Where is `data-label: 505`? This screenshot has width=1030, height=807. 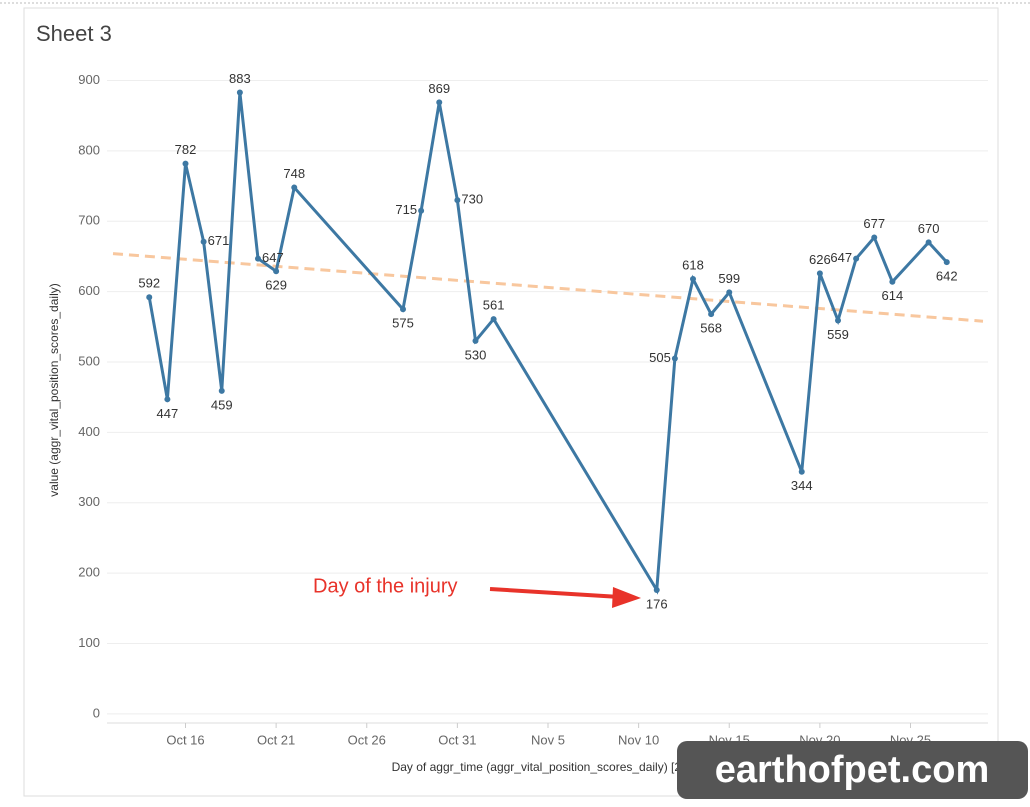
data-label: 505 is located at coordinates (660, 357).